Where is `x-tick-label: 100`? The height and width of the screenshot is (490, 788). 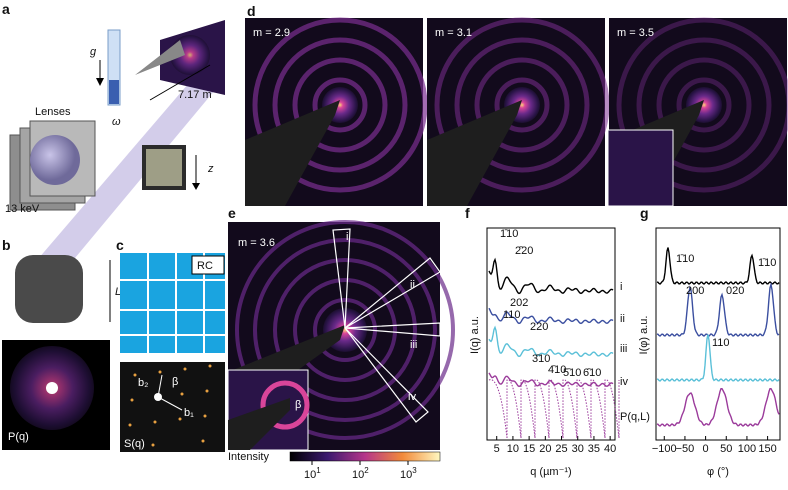 x-tick-label: 100 is located at coordinates (747, 449).